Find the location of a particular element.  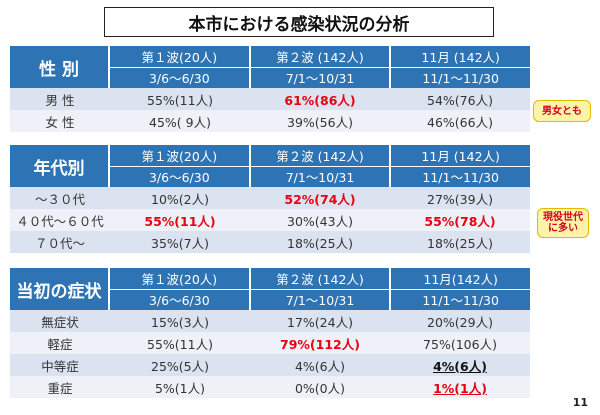

badge-text-line1: 現役世代 is located at coordinates (563, 217).